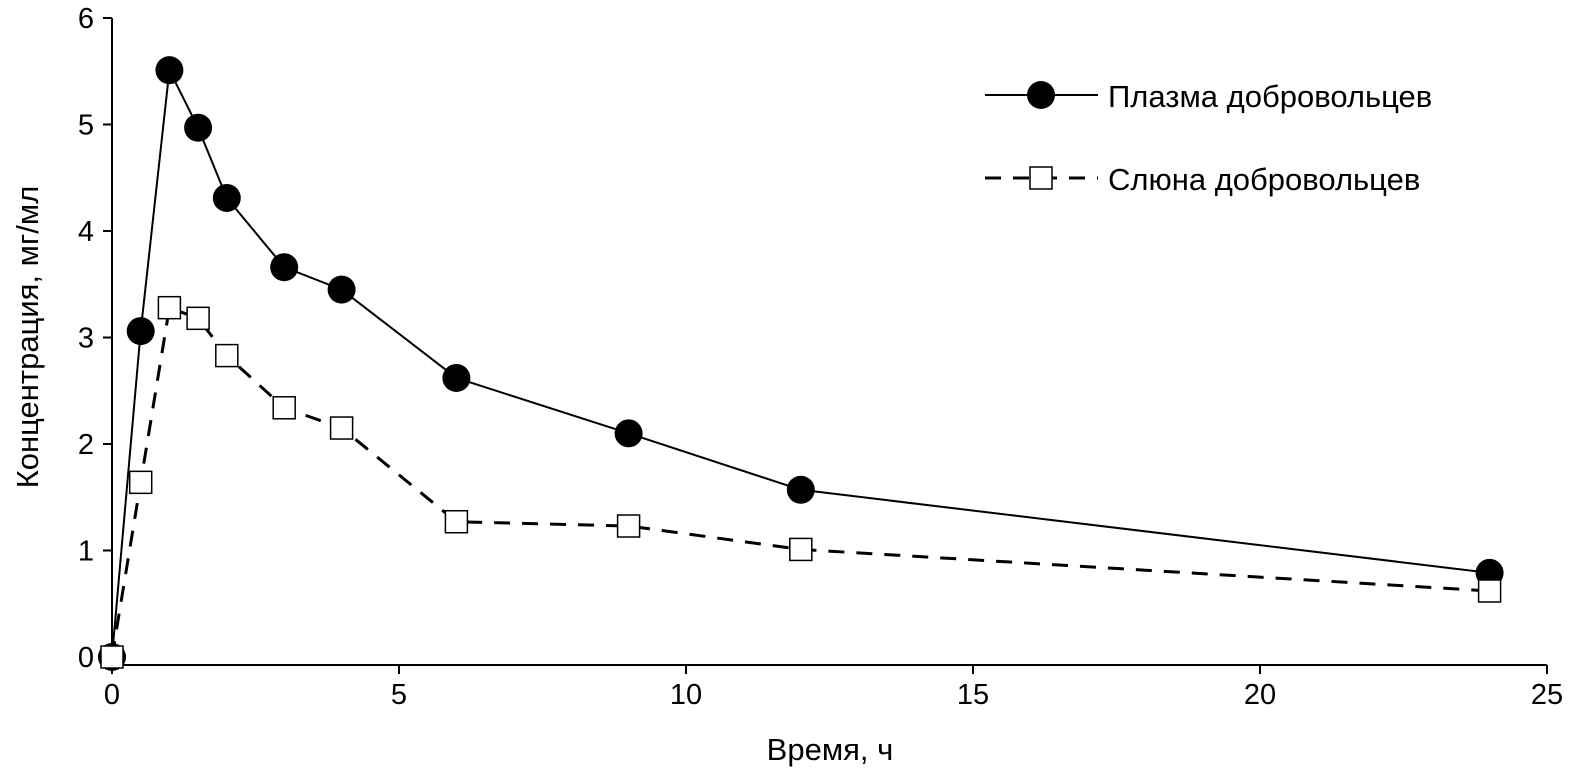  What do you see at coordinates (1264, 179) in the screenshot?
I see `legend-label-saliva: Слюна добровольцев` at bounding box center [1264, 179].